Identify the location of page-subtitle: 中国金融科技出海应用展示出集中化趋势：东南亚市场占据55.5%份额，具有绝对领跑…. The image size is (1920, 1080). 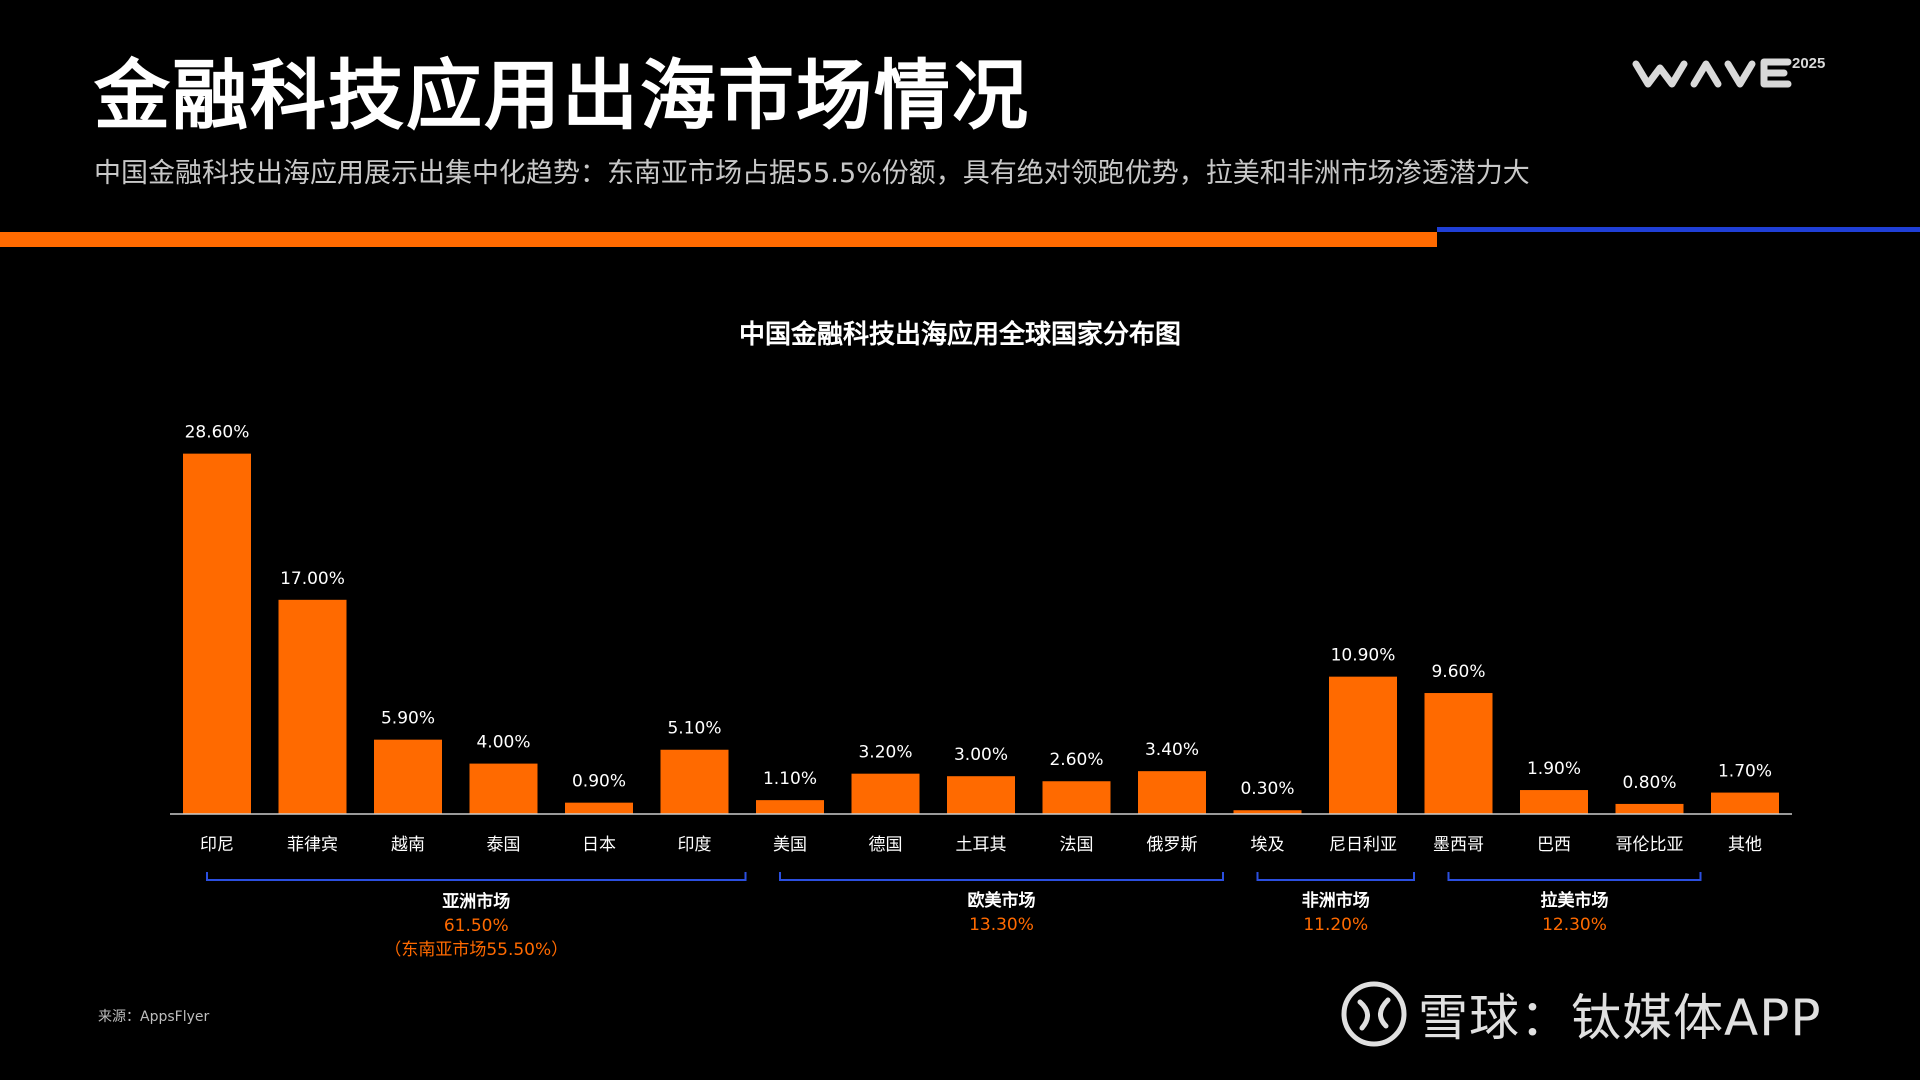
(812, 173).